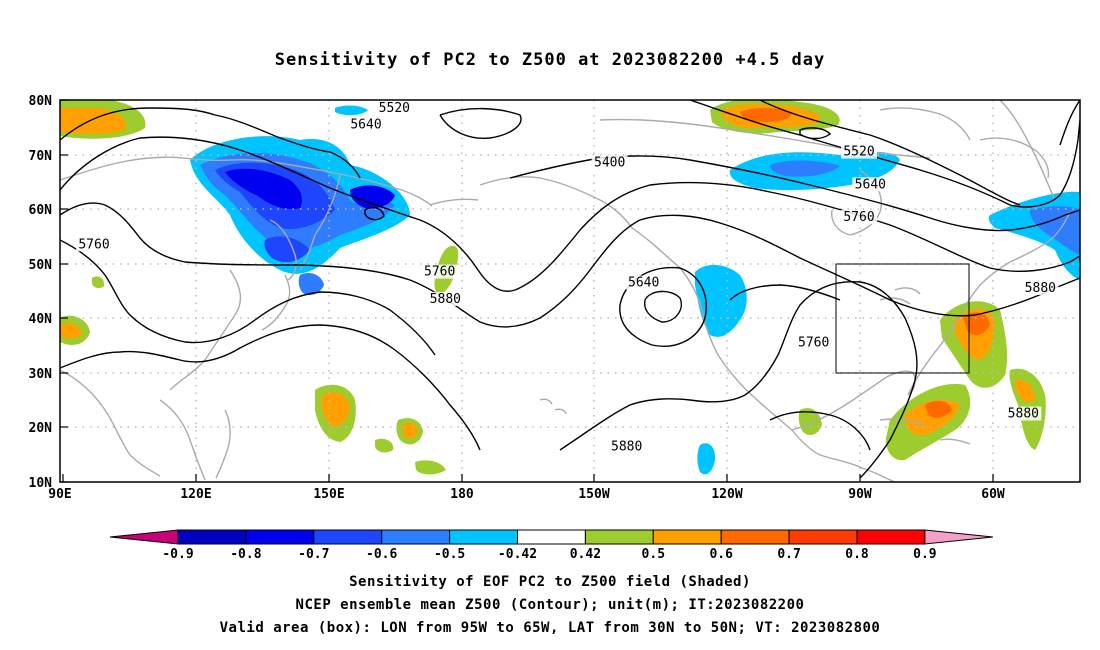  Describe the element at coordinates (41, 101) in the screenshot. I see `lat-label: 80N` at that location.